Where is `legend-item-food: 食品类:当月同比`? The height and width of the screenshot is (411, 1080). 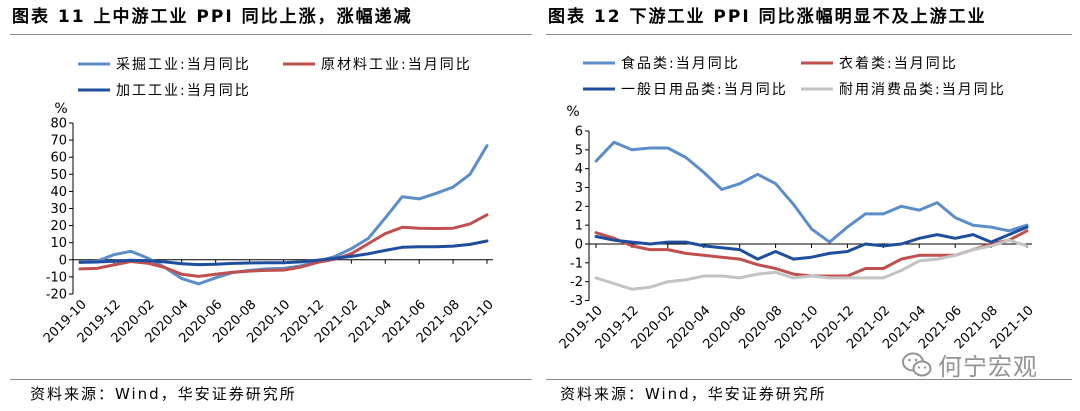
legend-item-food: 食品类:当月同比 is located at coordinates (661, 63).